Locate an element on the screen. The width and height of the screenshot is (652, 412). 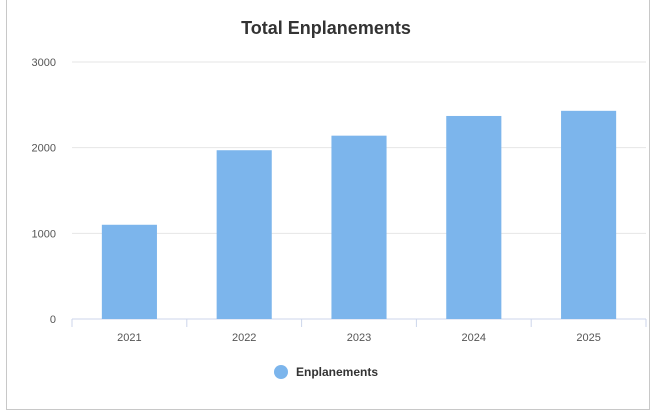
x-tick-label: 2021 is located at coordinates (129, 338).